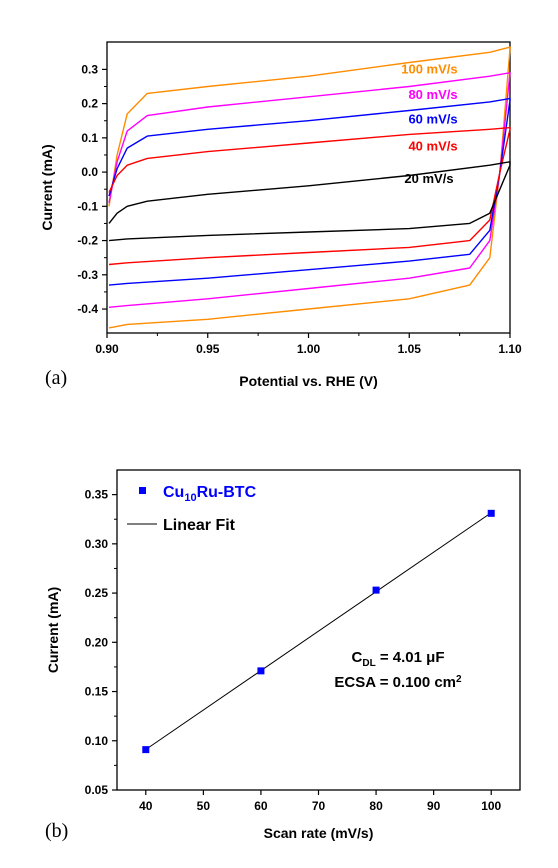 This screenshot has height=868, width=558. What do you see at coordinates (89, 172) in the screenshot?
I see `y-tick-label: 0.0` at bounding box center [89, 172].